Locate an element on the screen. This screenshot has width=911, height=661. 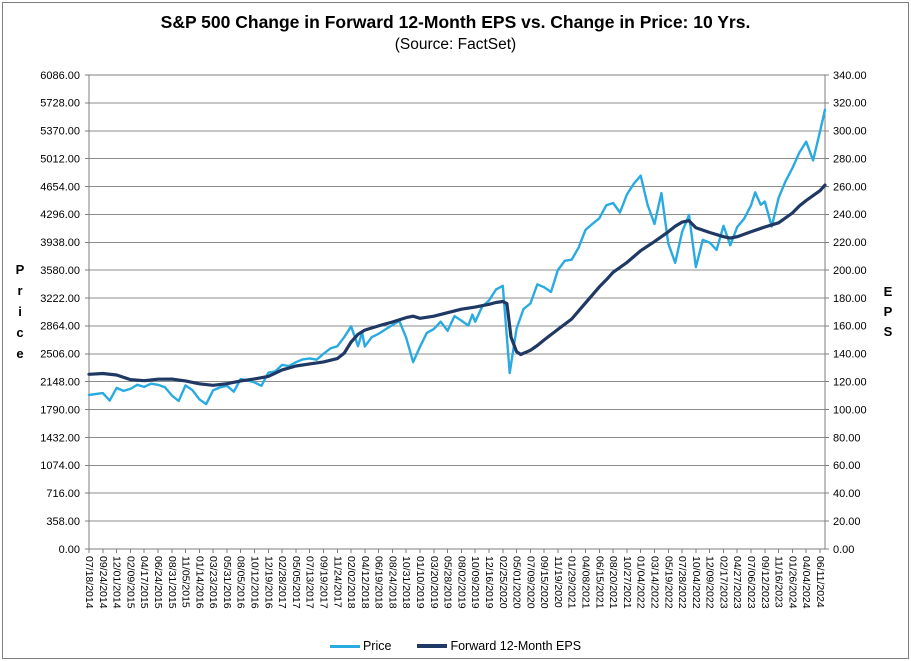
left-axis-tick-label: 2148.00 is located at coordinates (60, 383).